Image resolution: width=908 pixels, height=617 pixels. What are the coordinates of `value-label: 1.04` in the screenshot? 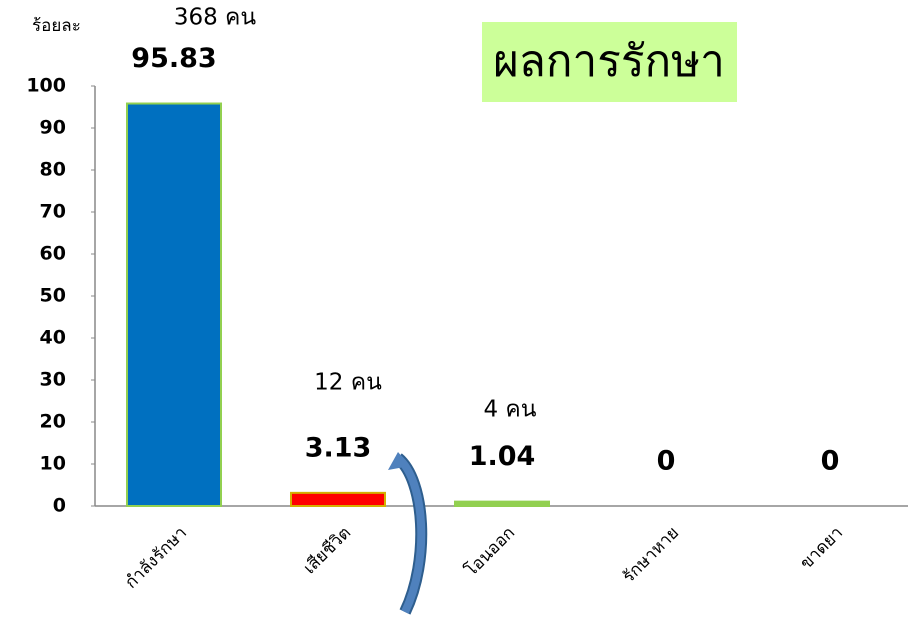 It's located at (502, 456).